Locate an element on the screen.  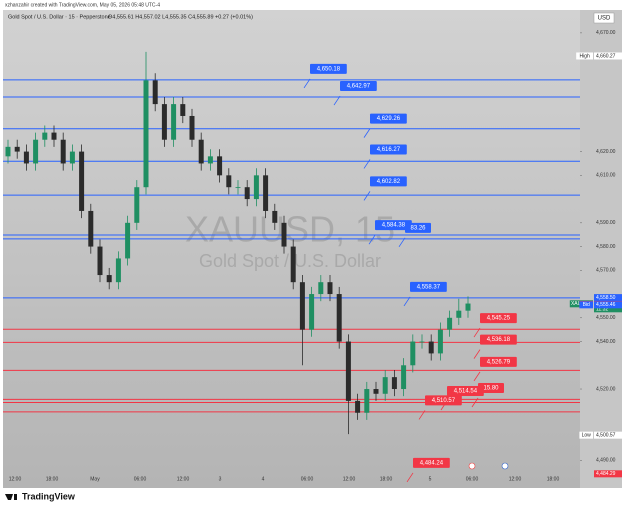
price-marker-label: 4,500.57 is located at coordinates (606, 435).